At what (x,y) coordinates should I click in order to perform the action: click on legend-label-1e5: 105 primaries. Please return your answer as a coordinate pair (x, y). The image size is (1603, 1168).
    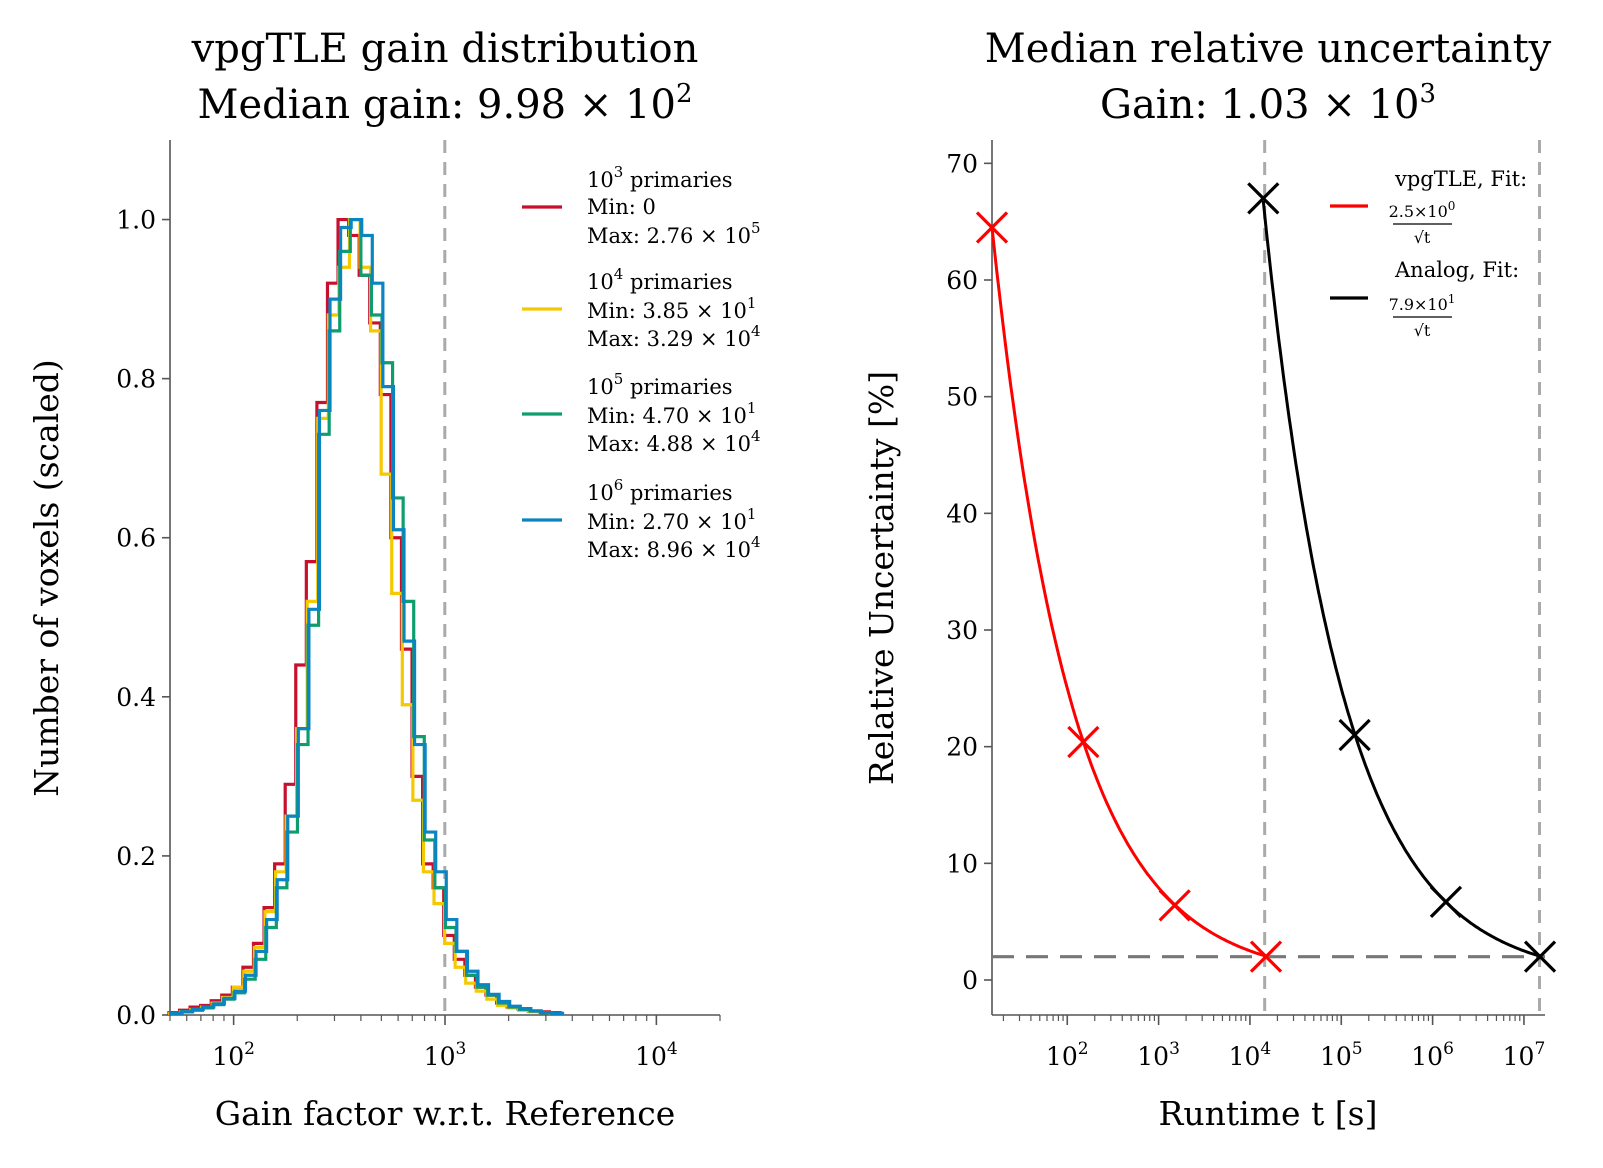
    Looking at the image, I should click on (660, 384).